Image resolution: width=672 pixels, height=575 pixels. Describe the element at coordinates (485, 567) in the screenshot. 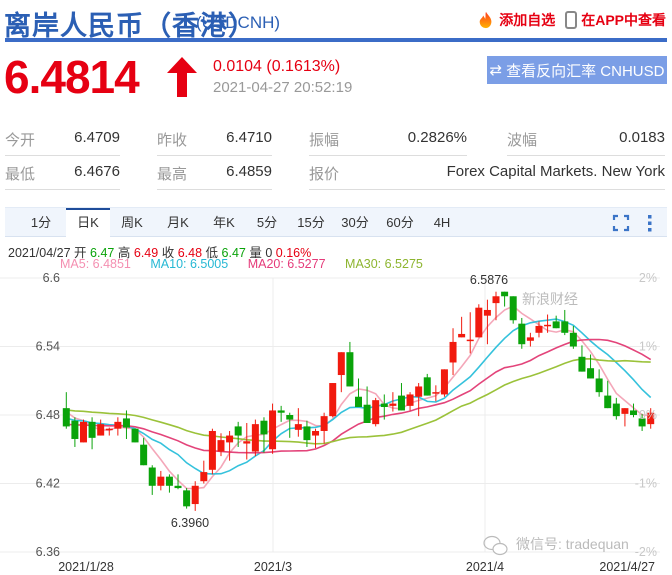

I see `svg-text: 2021/4` at that location.